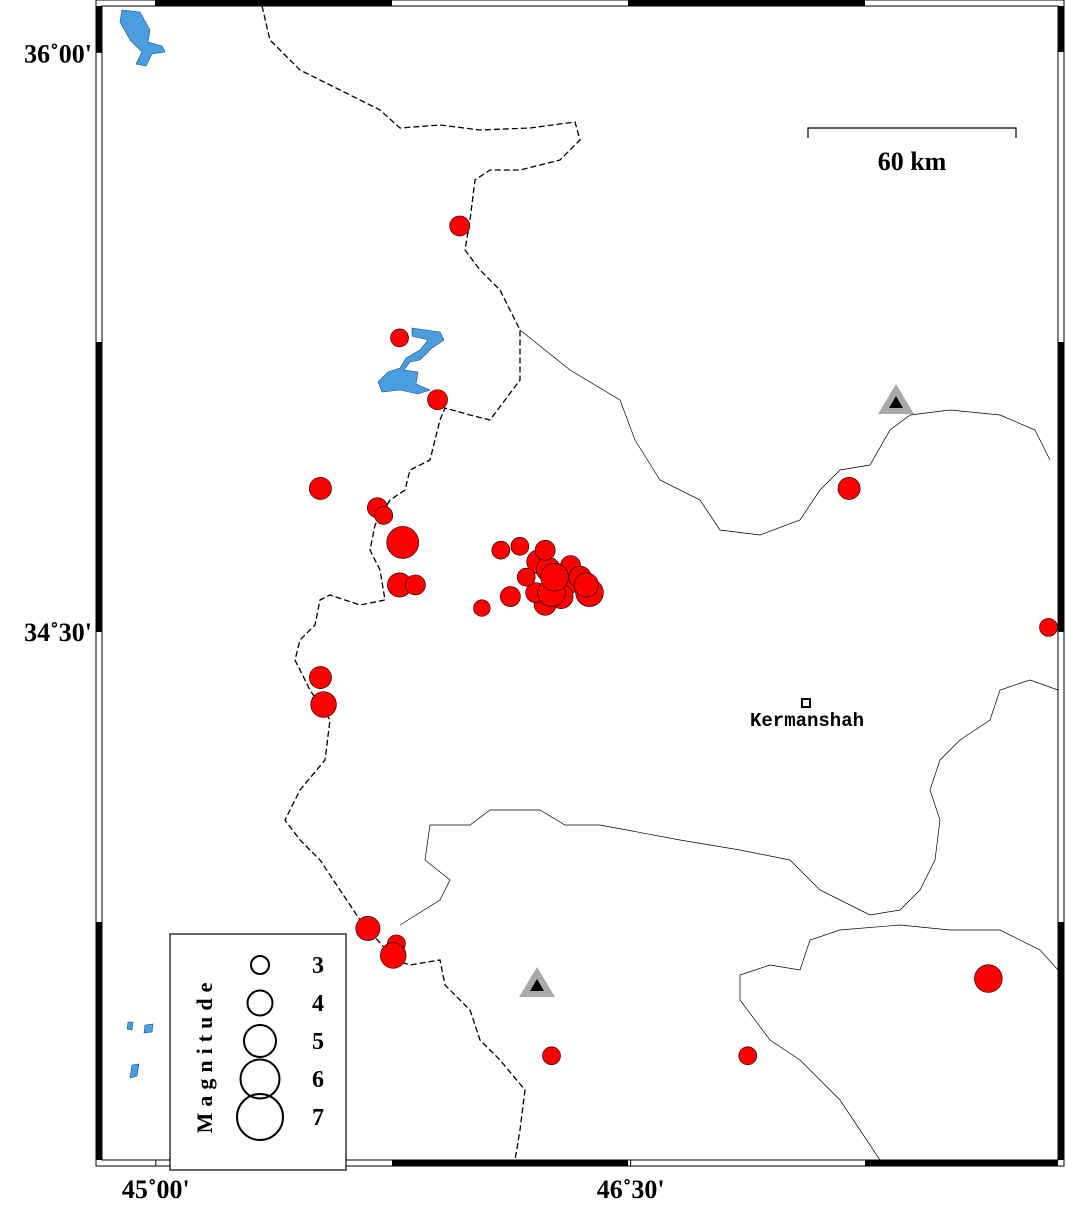 The image size is (1066, 1208). I want to click on legend-label: 3, so click(318, 966).